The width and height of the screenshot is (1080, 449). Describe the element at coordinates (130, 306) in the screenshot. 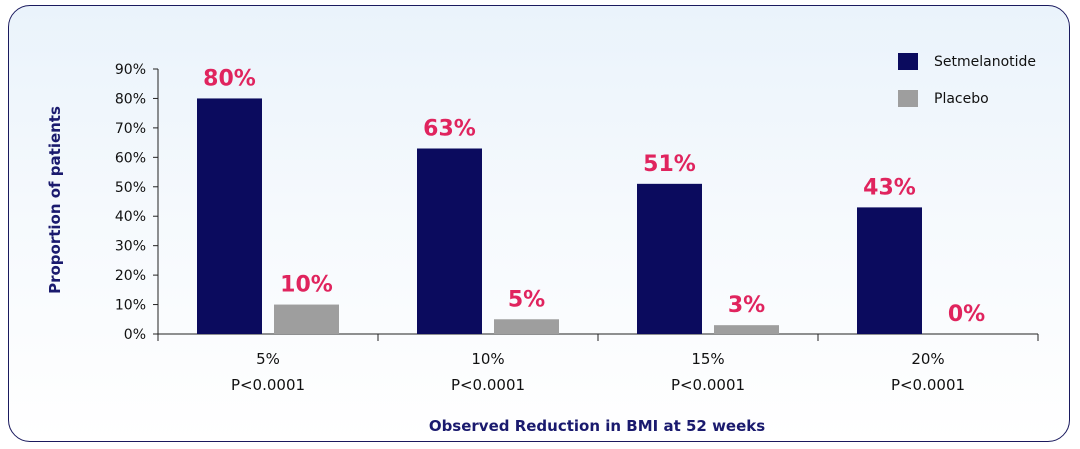

I see `y-tick-label: 10%` at that location.